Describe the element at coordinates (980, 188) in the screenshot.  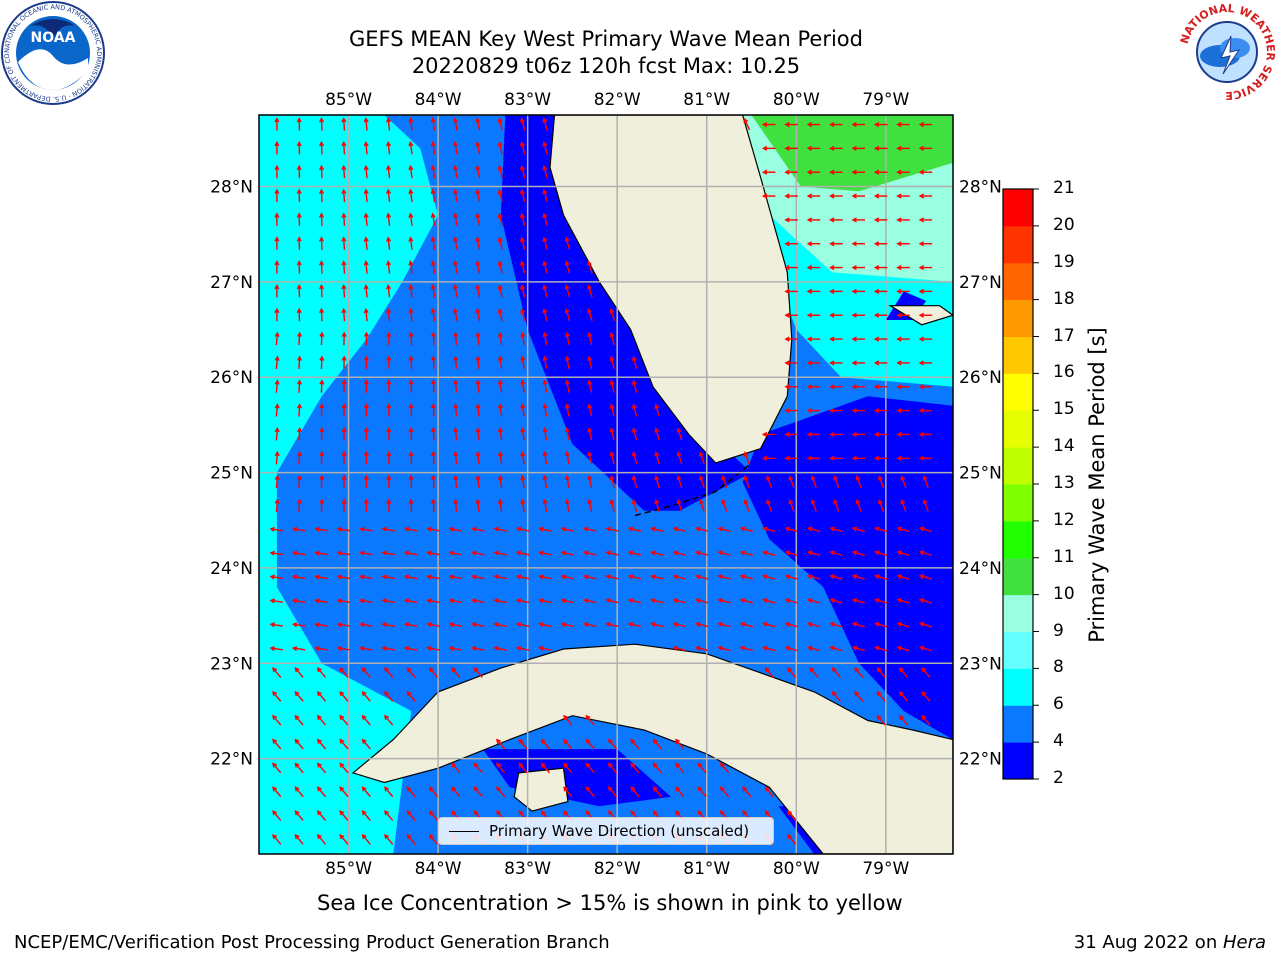
I see `lat-tick-label: 28°N` at that location.